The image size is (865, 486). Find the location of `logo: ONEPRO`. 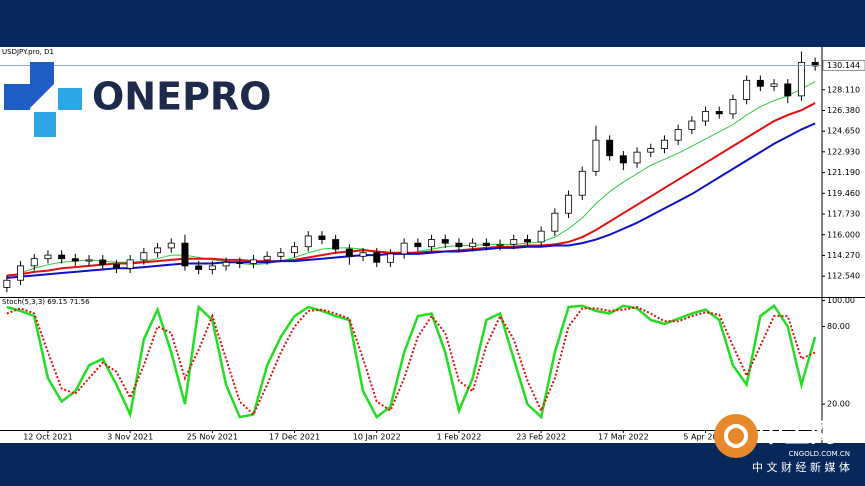

logo: ONEPRO is located at coordinates (137, 99).